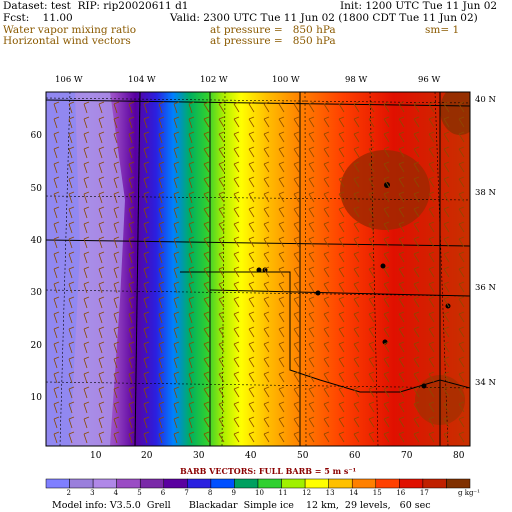 The height and width of the screenshot is (512, 512). What do you see at coordinates (70, 30) in the screenshot?
I see `field1-name: Water vapor mixing ratio` at bounding box center [70, 30].